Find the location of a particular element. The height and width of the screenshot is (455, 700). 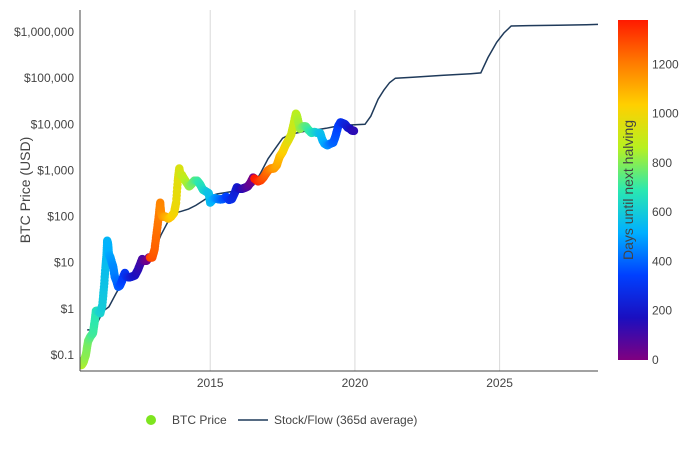

colorbar-tick-label: 200 is located at coordinates (662, 311).